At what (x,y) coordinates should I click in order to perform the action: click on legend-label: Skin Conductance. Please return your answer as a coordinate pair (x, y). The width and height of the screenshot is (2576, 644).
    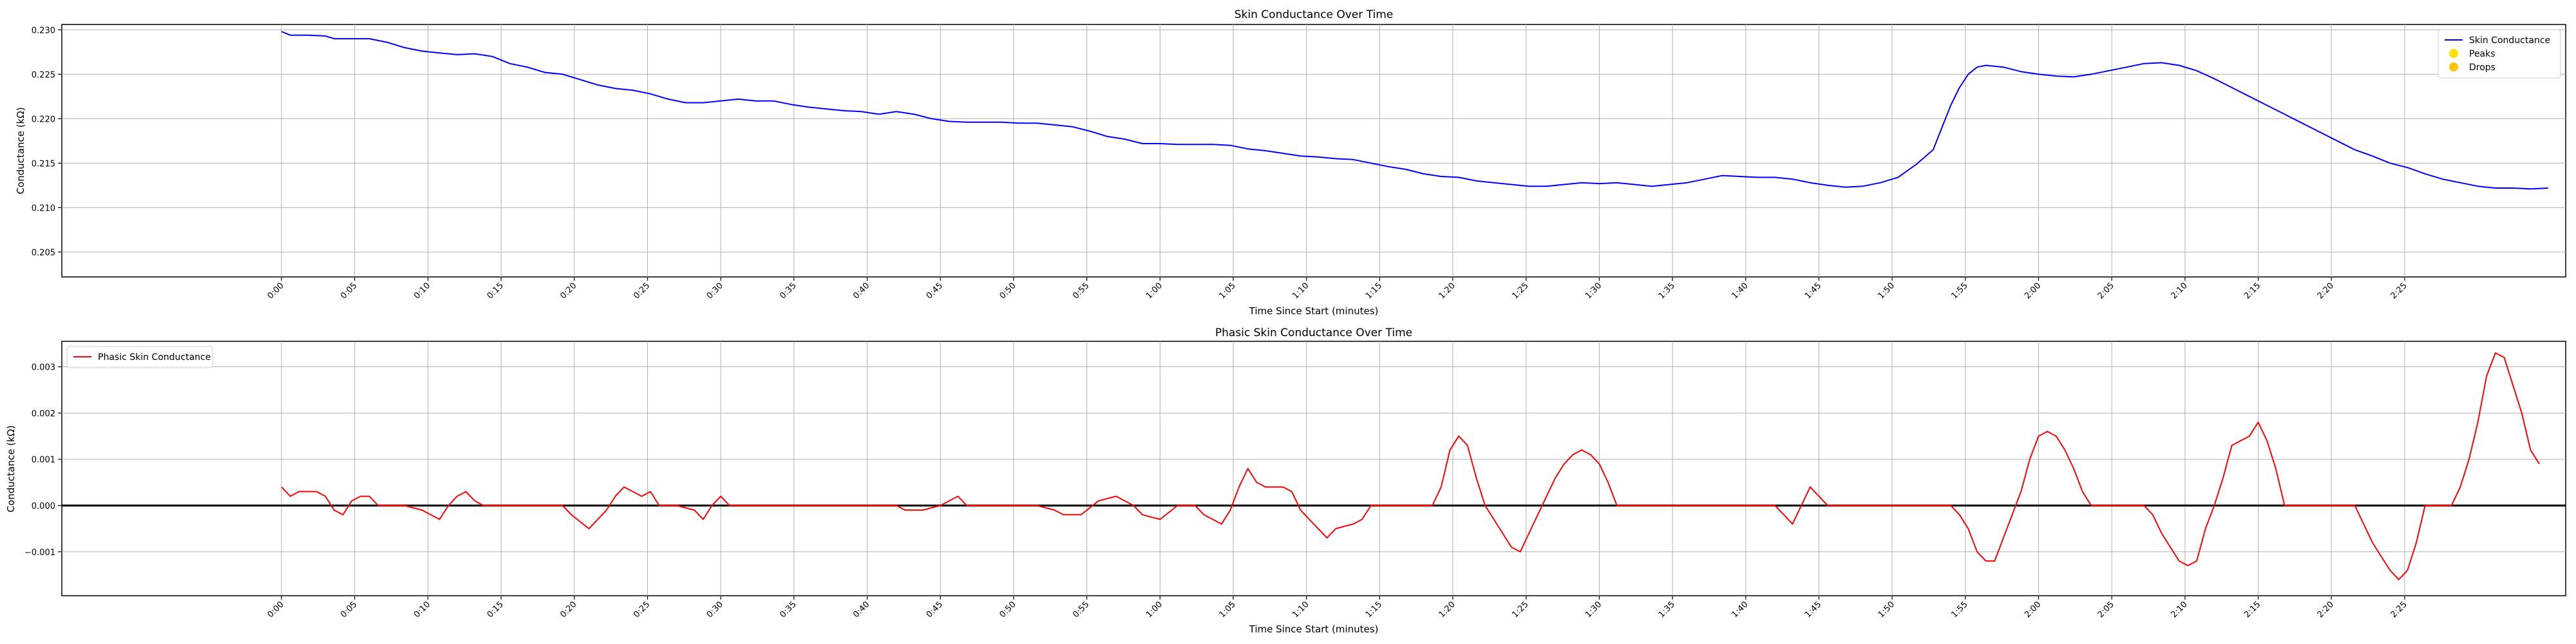
    Looking at the image, I should click on (2509, 40).